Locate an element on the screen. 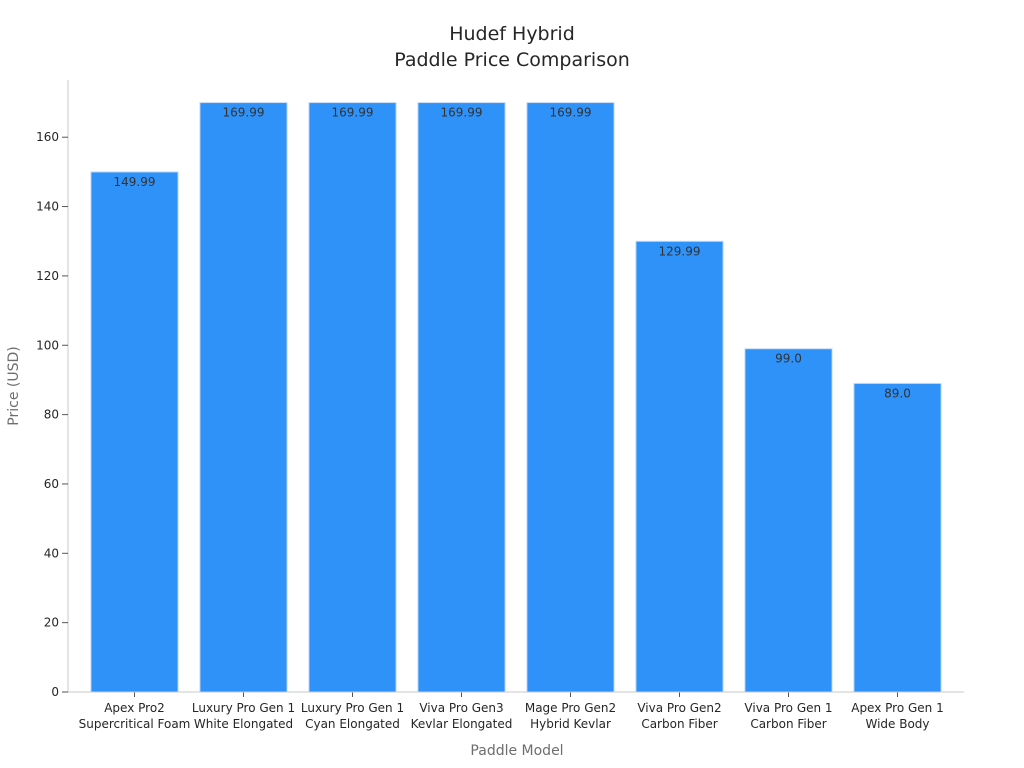 This screenshot has height=768, width=1024. y-tick-label-3: 60 is located at coordinates (51, 484).